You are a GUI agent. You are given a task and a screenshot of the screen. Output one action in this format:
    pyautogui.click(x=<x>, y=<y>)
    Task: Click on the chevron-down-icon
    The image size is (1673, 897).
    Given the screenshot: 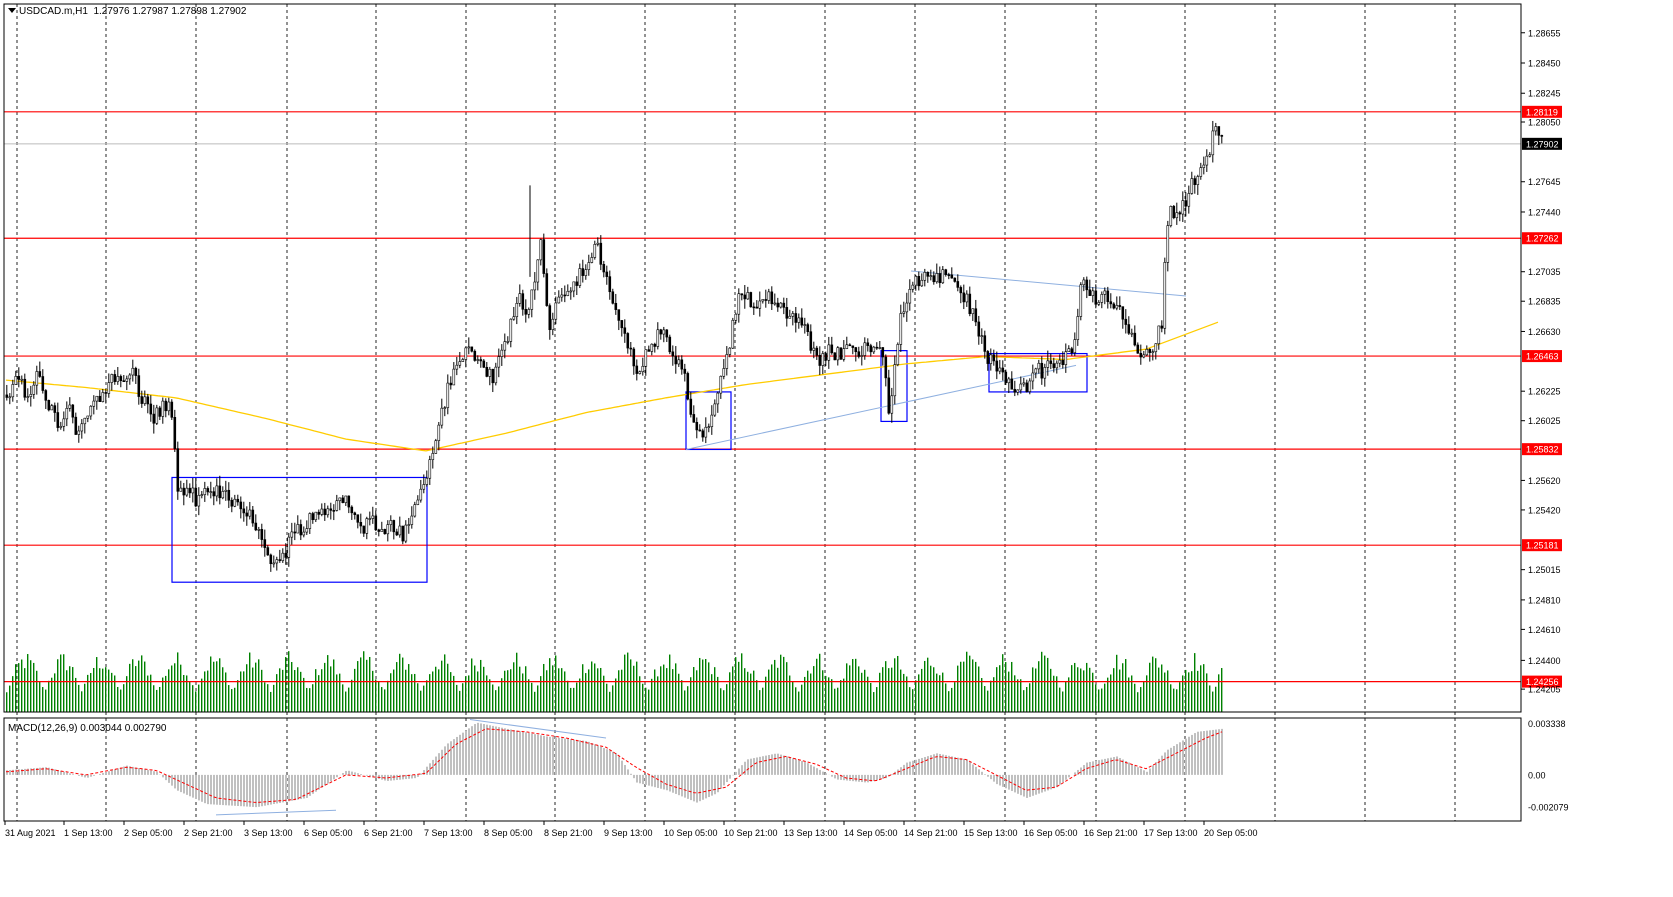 What is the action you would take?
    pyautogui.click(x=12, y=10)
    